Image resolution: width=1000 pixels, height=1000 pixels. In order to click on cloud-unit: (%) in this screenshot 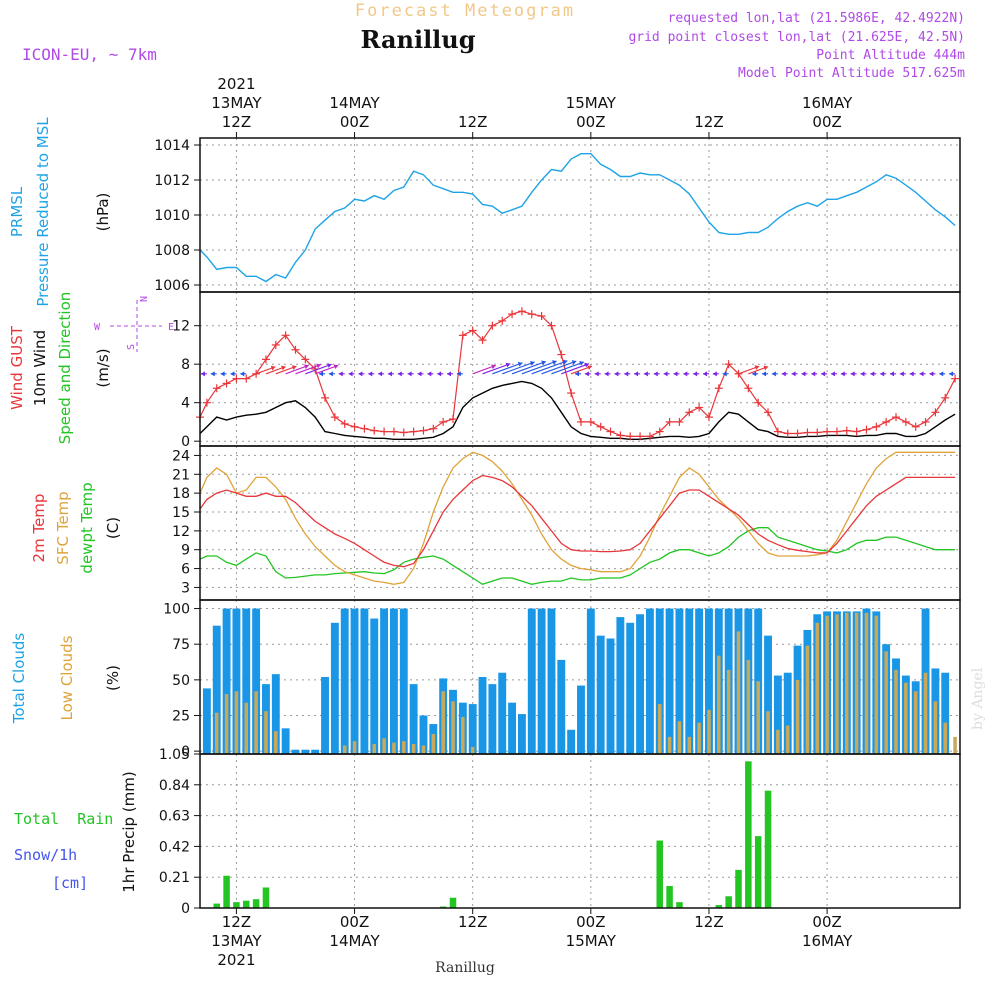, I will do `click(113, 678)`.